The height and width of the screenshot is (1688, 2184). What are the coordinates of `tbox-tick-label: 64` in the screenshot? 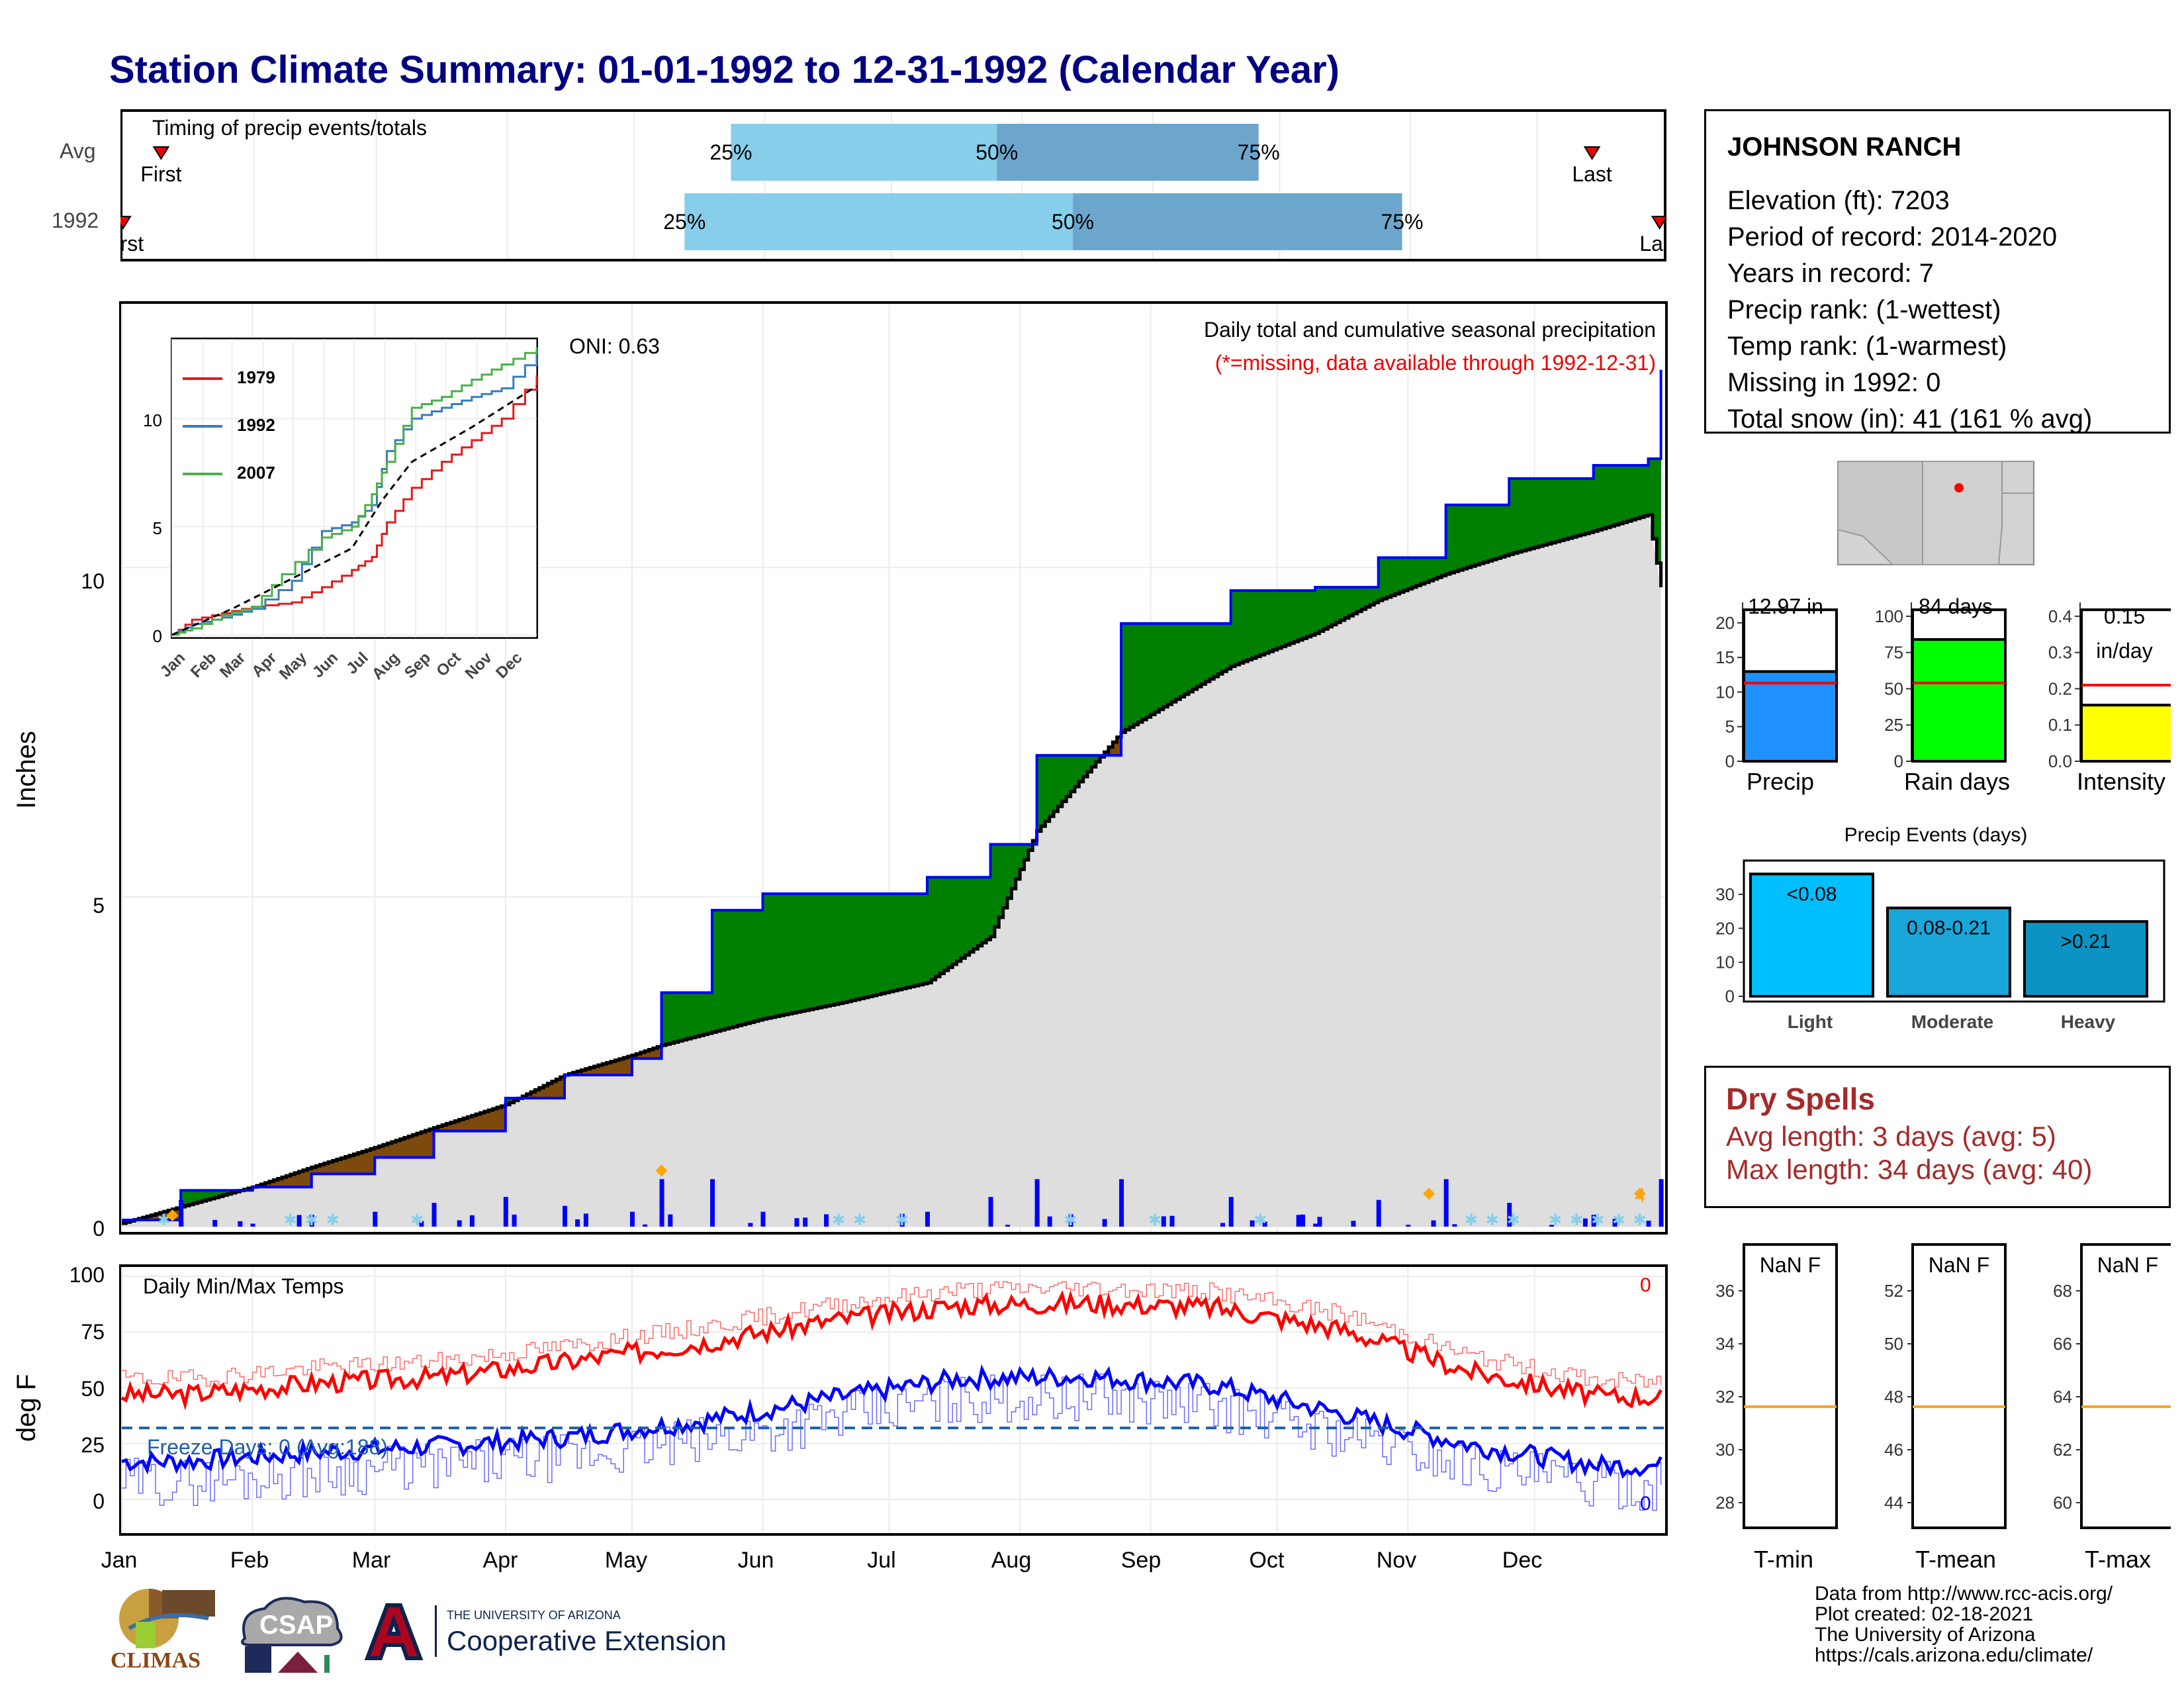 It's located at (2062, 1397).